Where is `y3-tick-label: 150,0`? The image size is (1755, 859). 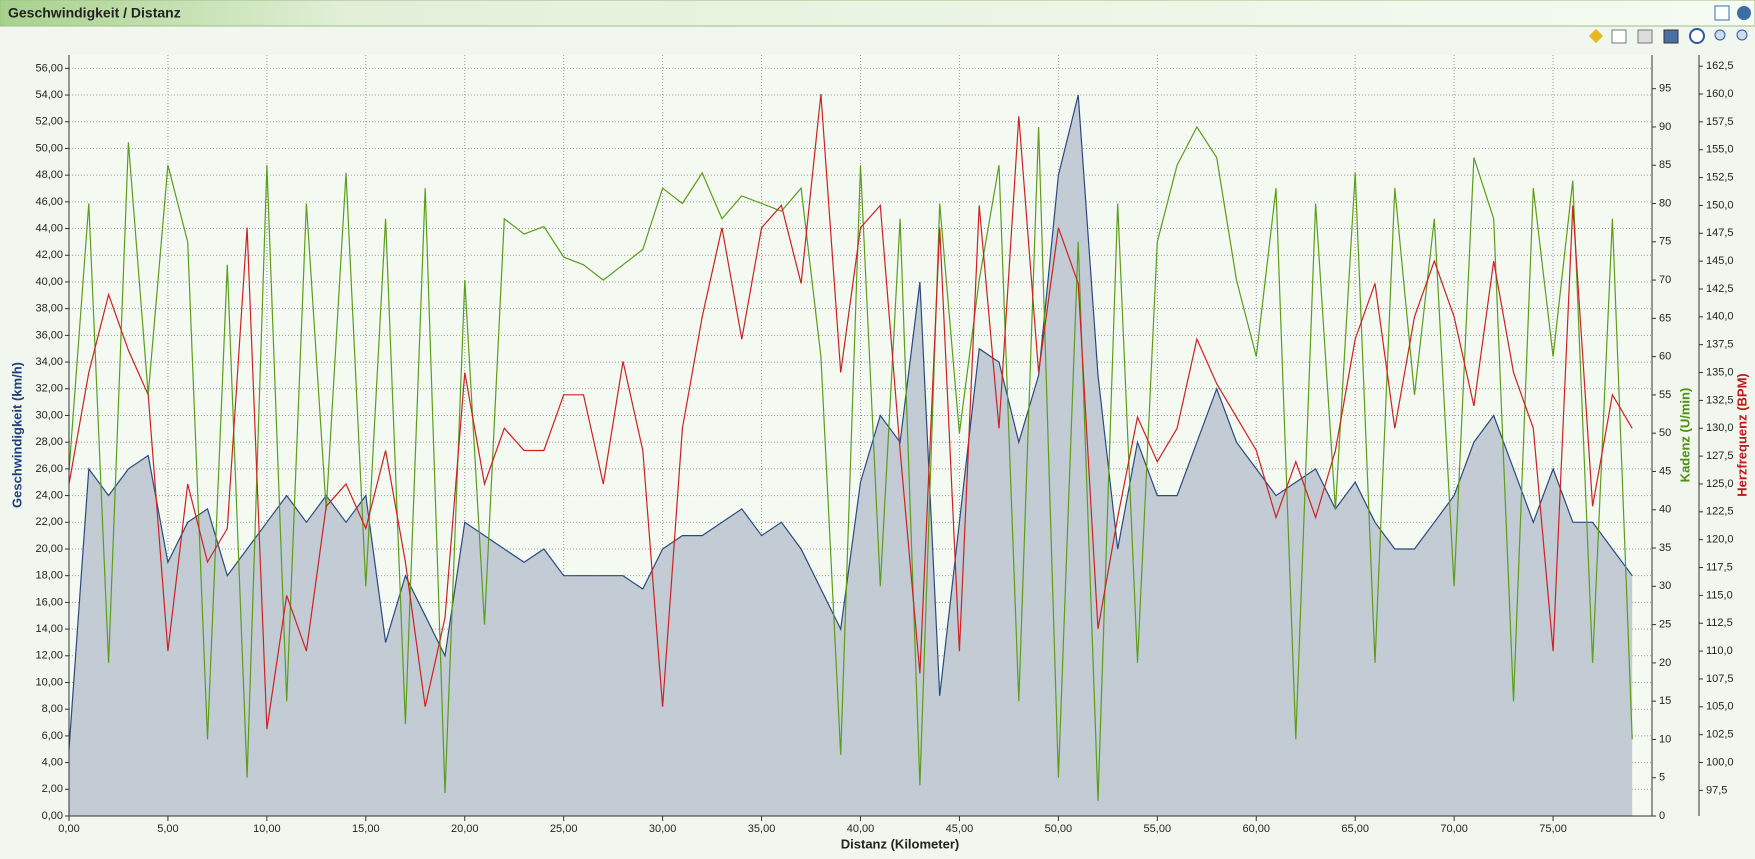 y3-tick-label: 150,0 is located at coordinates (1720, 205).